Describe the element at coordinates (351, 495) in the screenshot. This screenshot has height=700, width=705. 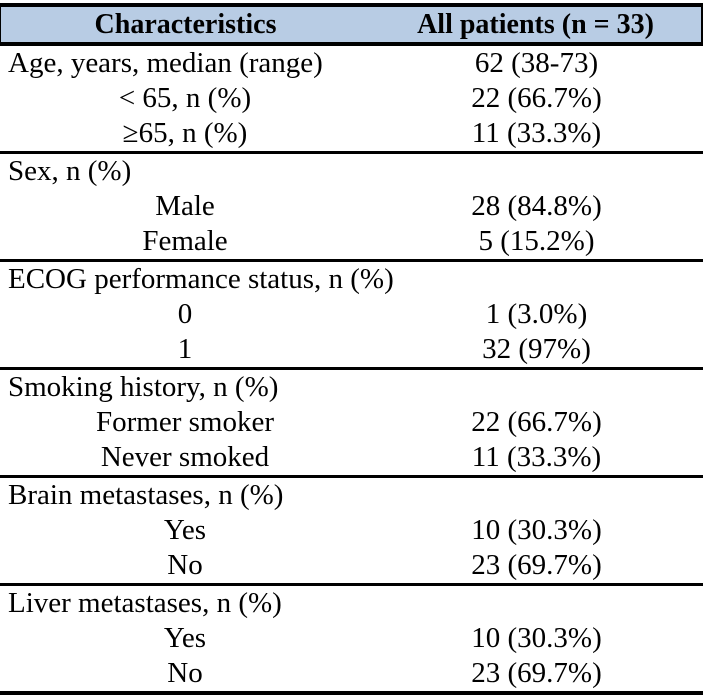
I see `table-row: Brain metastases, n (%)` at that location.